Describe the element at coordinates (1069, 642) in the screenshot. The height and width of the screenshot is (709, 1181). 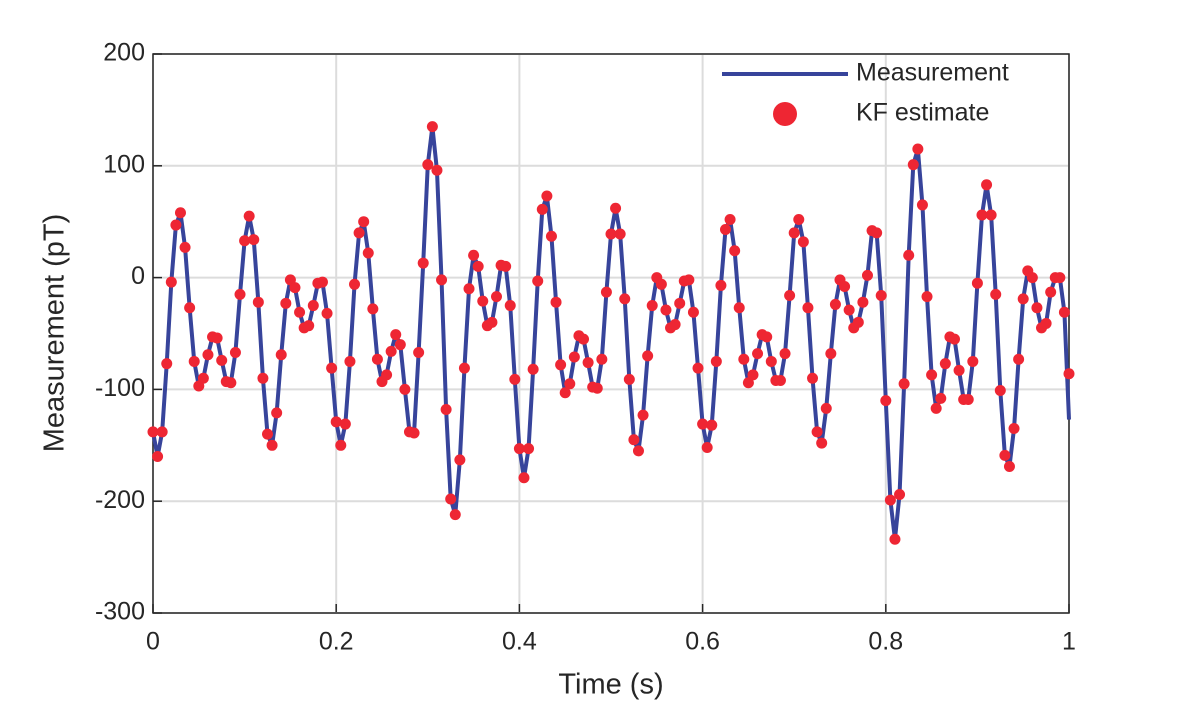
I see `x-tick-label: 1` at that location.